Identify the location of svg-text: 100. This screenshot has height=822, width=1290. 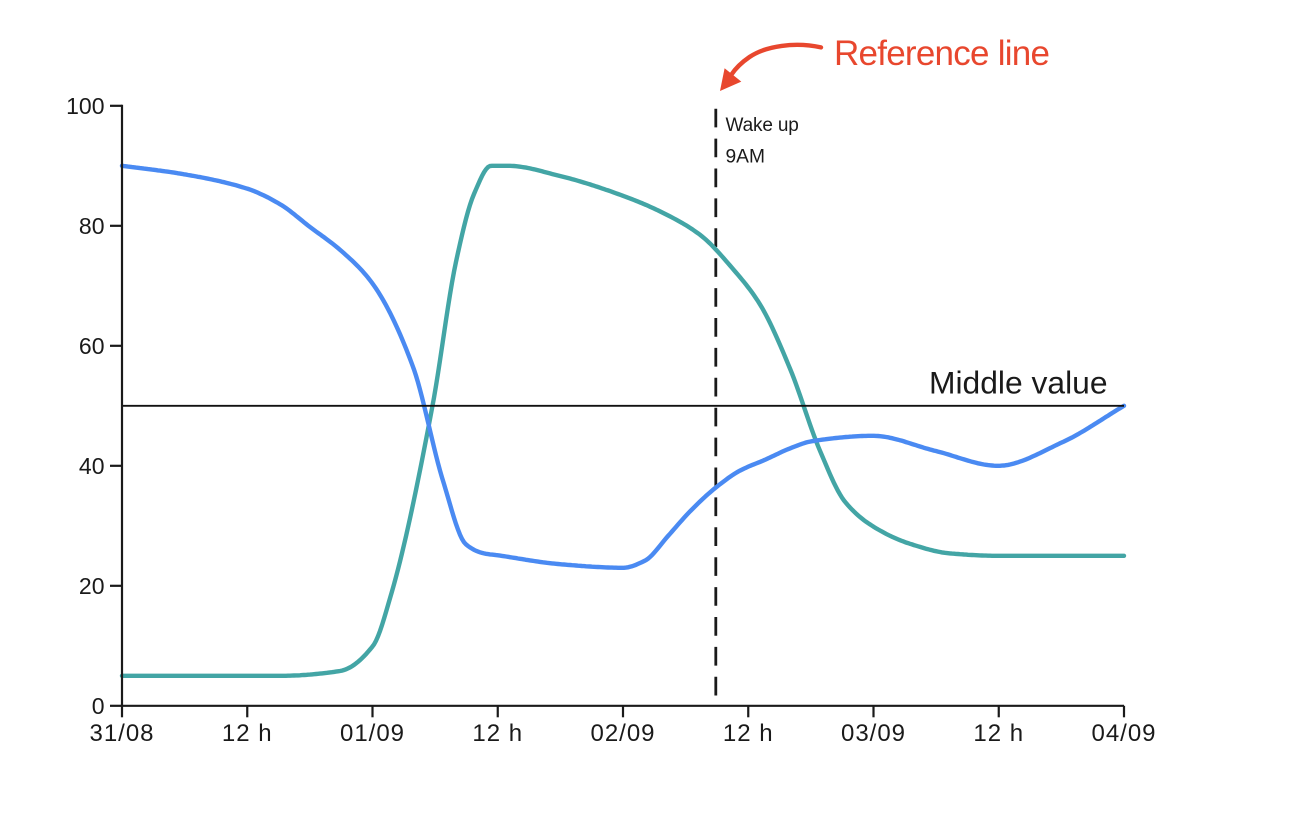
(85, 106).